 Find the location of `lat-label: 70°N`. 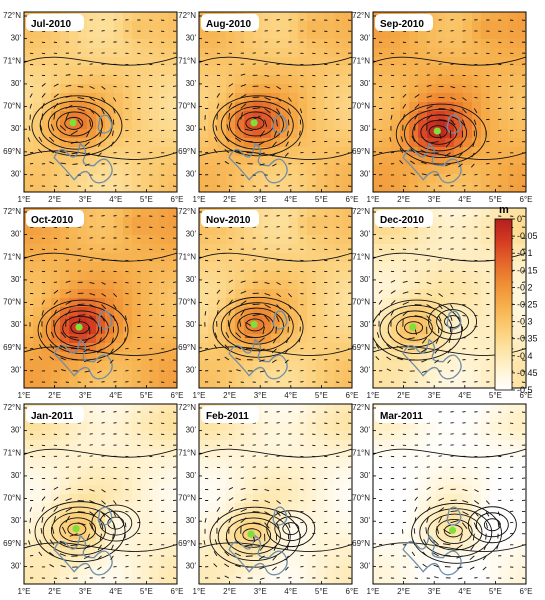

lat-label: 70°N is located at coordinates (187, 106).